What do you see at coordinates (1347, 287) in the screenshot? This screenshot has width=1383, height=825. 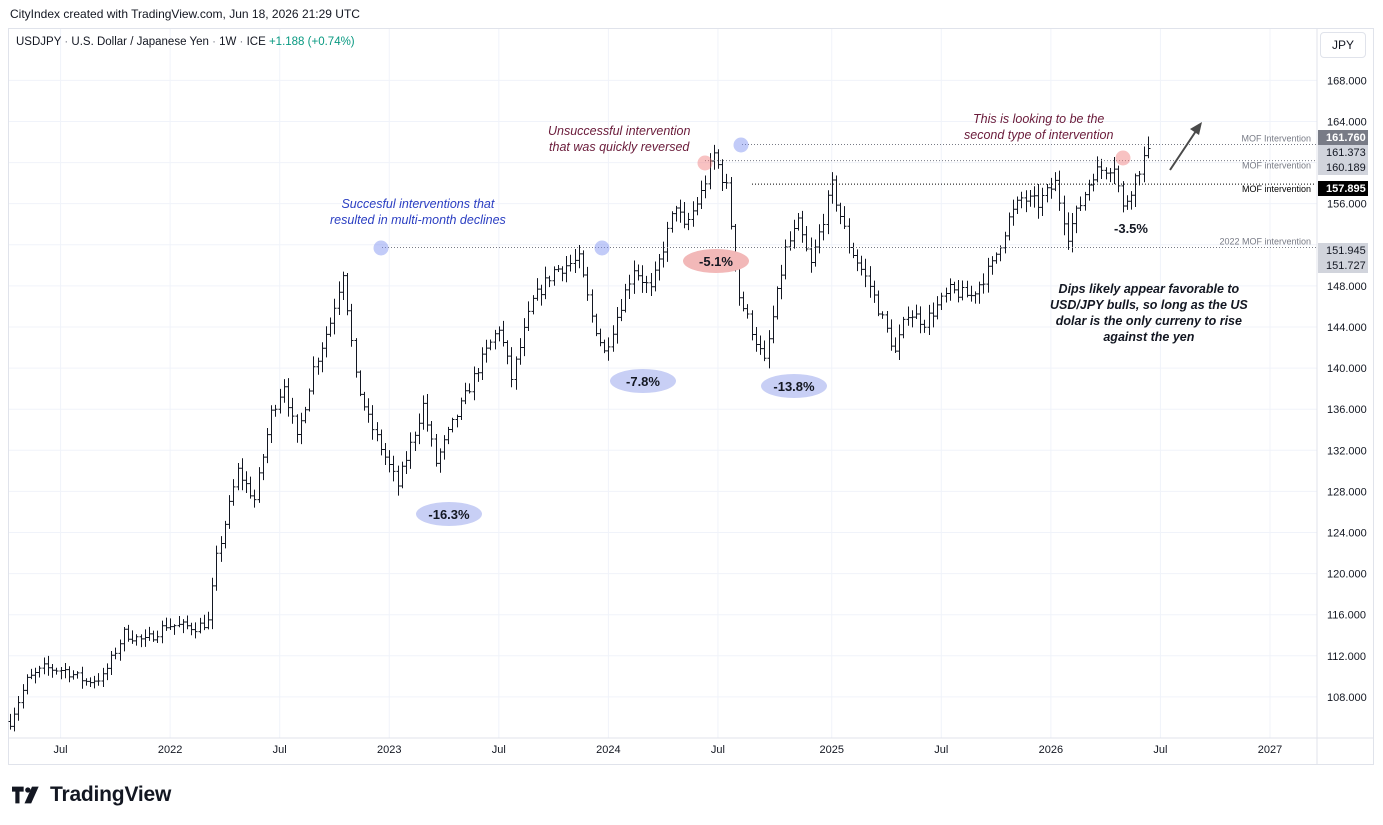 I see `y-tick-label: 148.000` at bounding box center [1347, 287].